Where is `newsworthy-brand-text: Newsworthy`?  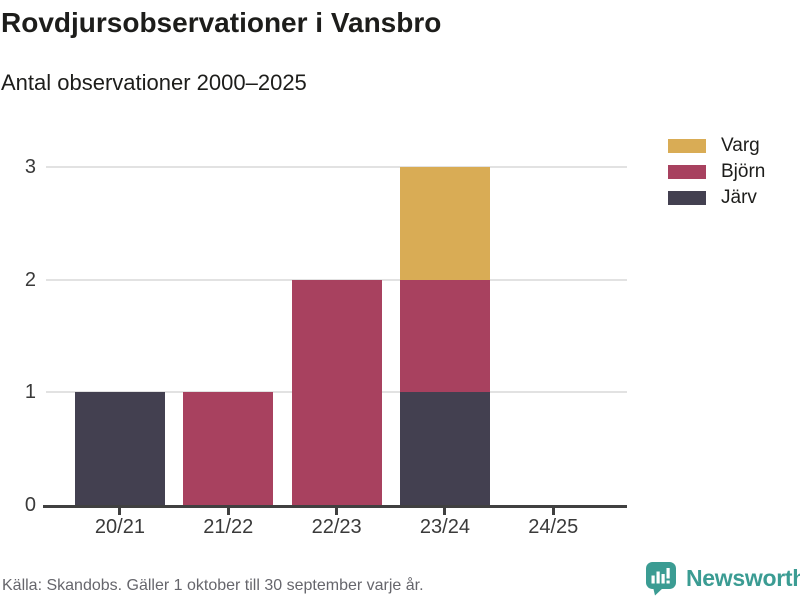 newsworthy-brand-text: Newsworthy is located at coordinates (743, 578).